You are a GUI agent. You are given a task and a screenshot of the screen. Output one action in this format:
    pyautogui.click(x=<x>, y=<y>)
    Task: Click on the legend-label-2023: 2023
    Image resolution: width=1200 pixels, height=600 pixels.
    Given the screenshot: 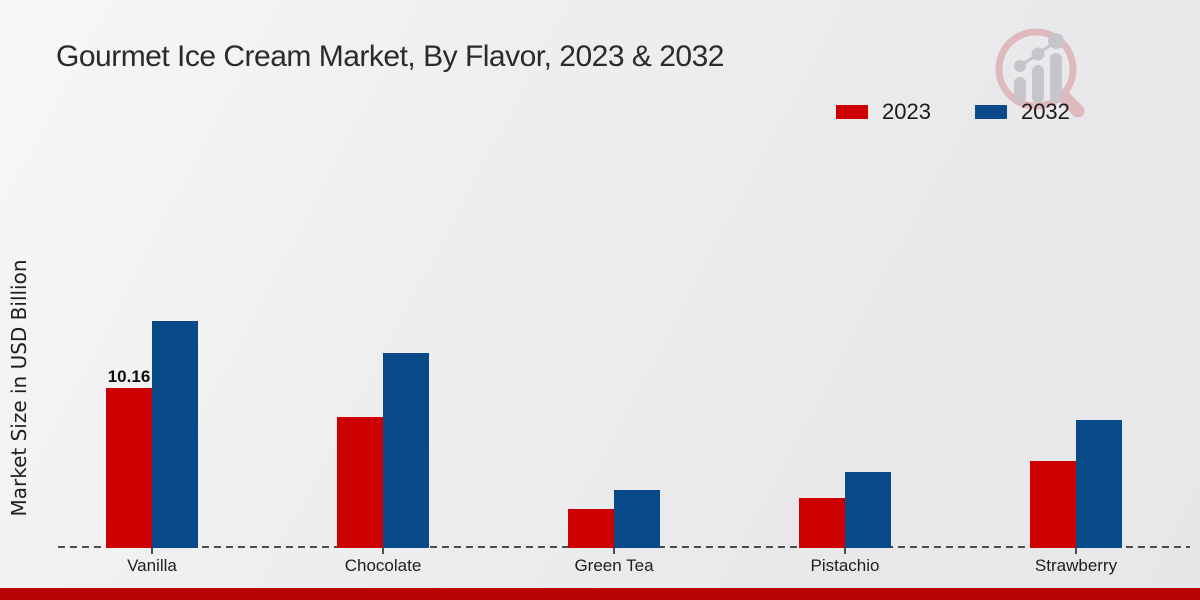 What is the action you would take?
    pyautogui.click(x=906, y=111)
    